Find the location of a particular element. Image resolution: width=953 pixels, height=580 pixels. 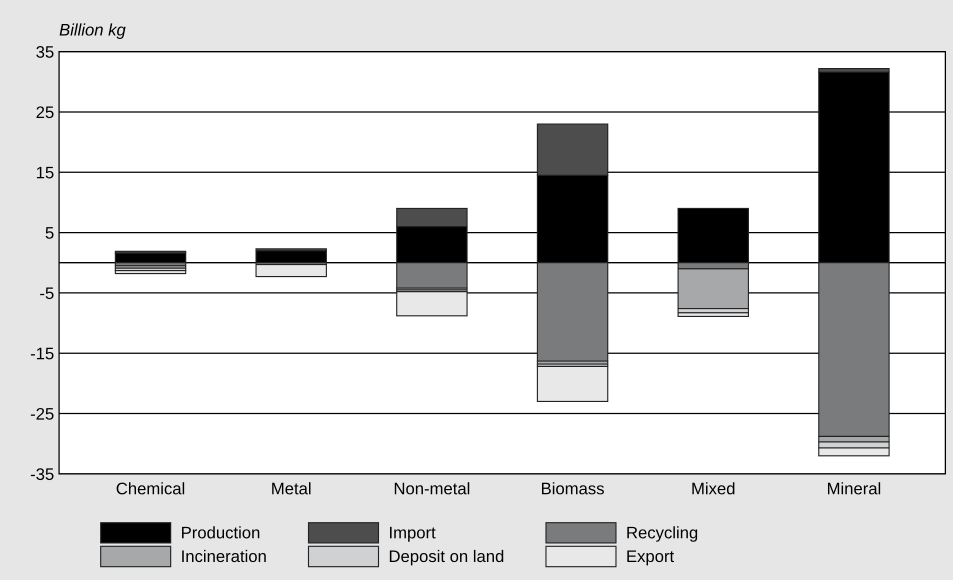

legend-label: Import is located at coordinates (413, 534).